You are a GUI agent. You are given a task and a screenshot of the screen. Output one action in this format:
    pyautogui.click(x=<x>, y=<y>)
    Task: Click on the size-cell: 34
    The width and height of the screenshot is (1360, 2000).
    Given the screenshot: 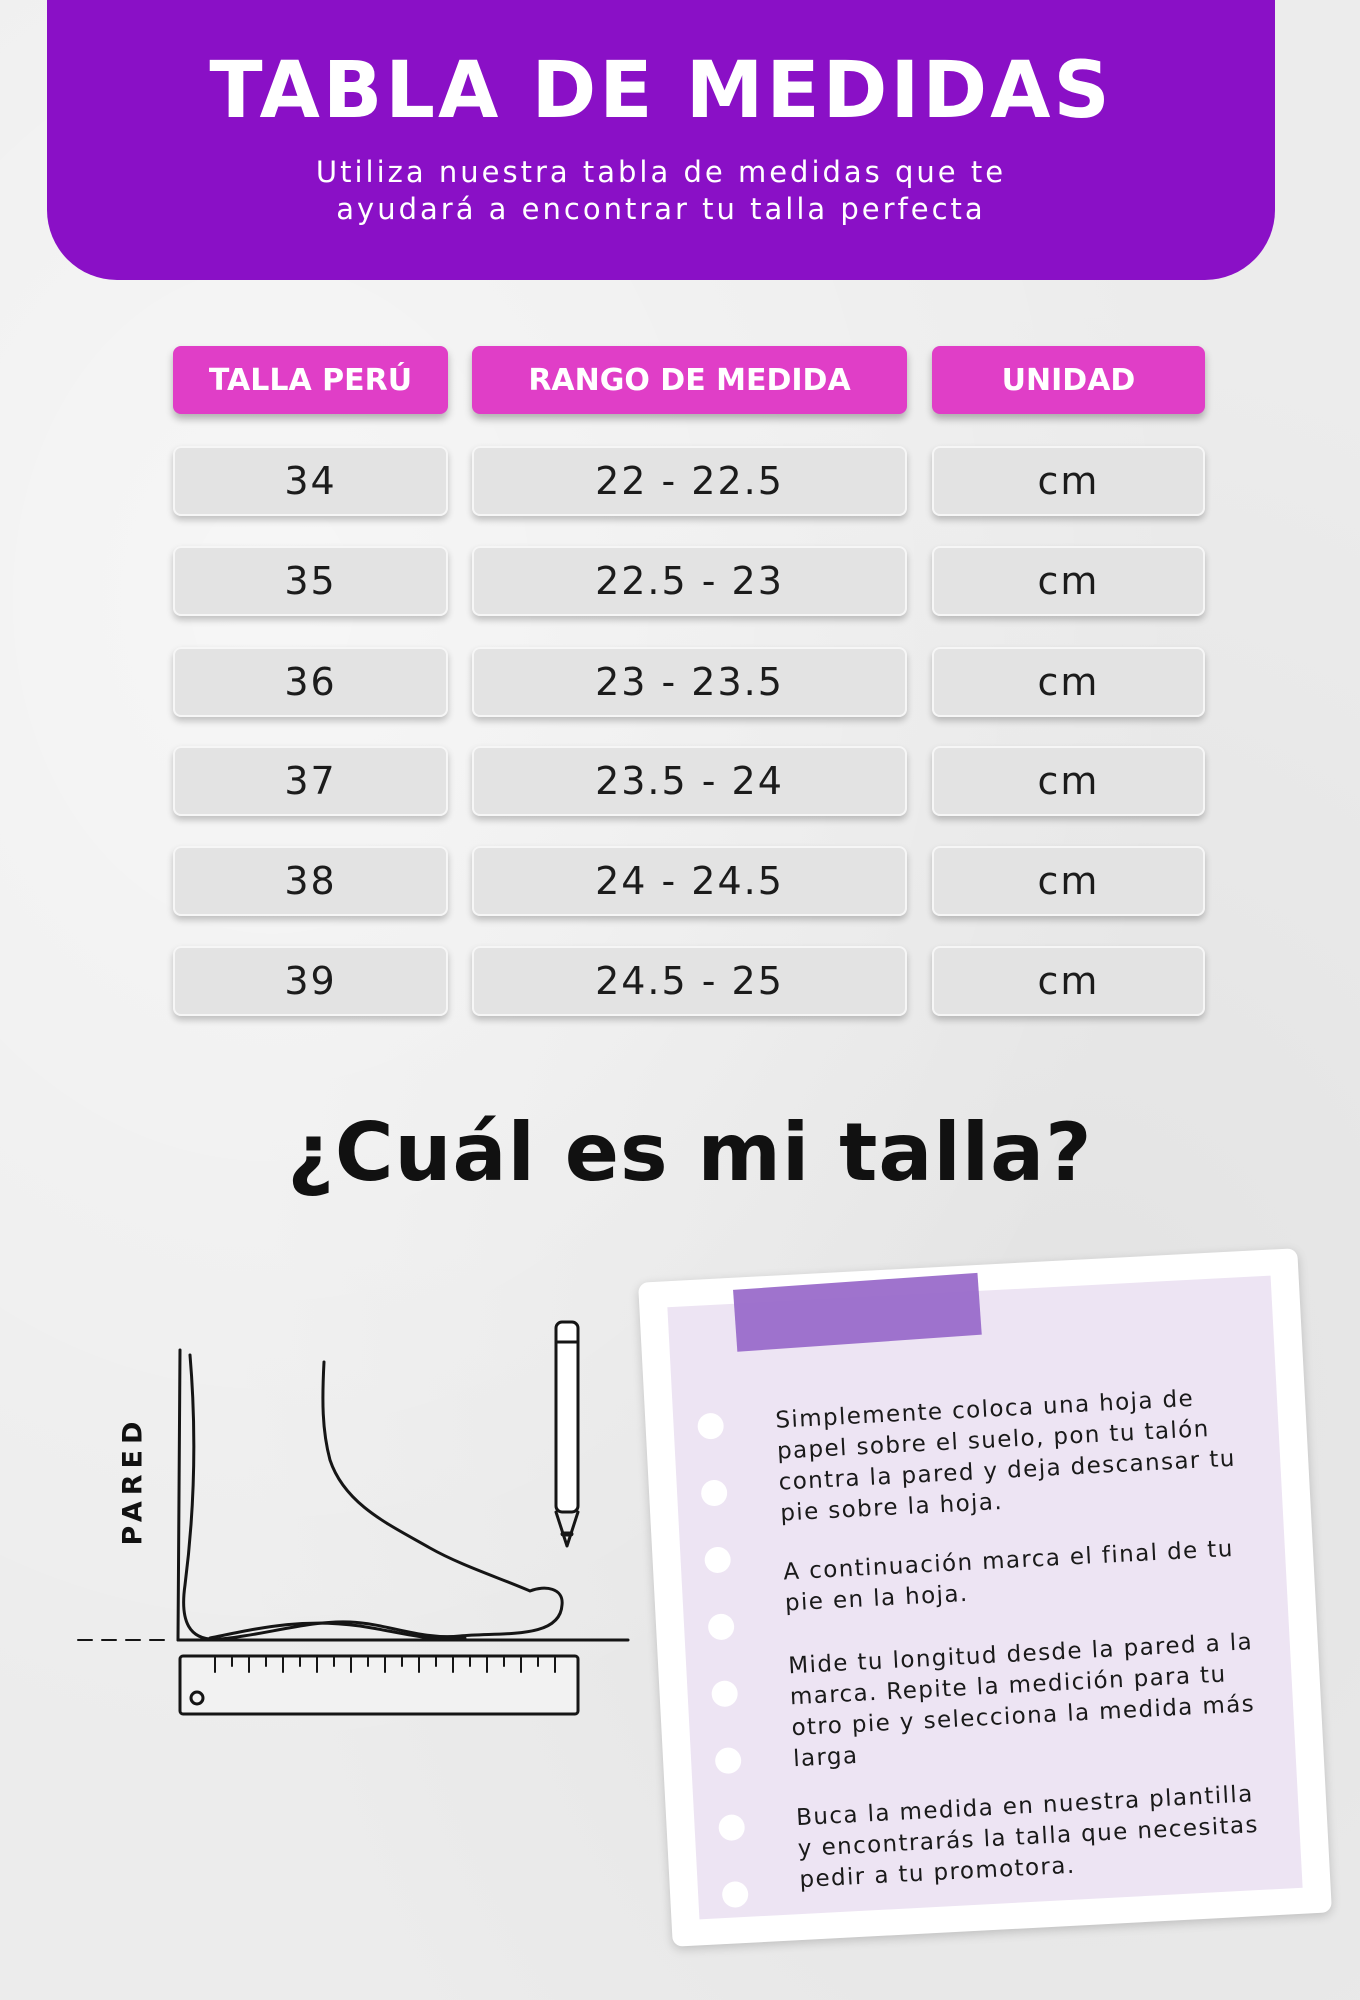 What is the action you would take?
    pyautogui.click(x=310, y=481)
    